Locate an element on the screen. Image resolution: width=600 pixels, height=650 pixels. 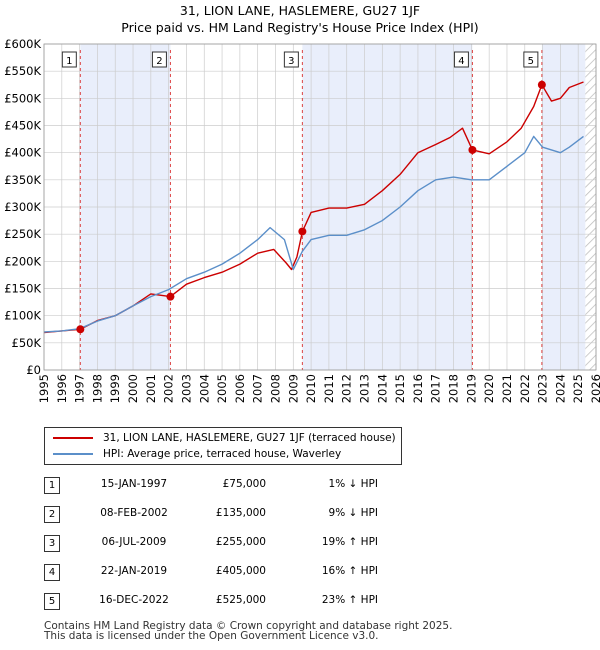
x-tick-label: 2006 is located at coordinates (240, 388).